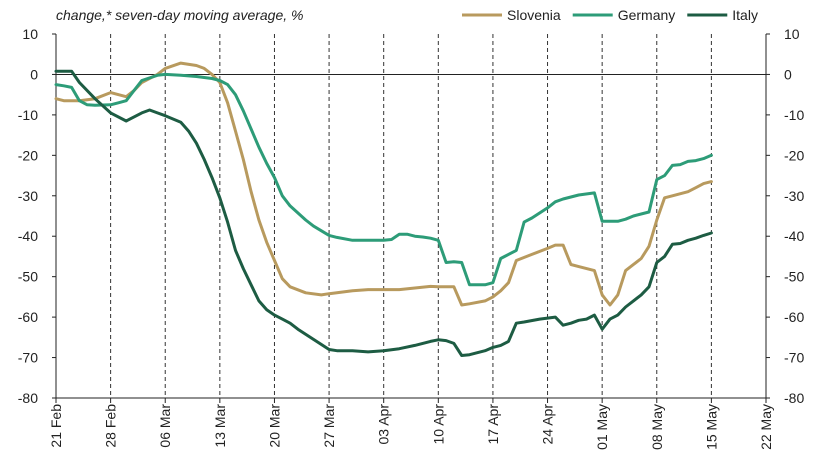 The width and height of the screenshot is (816, 466). Describe the element at coordinates (745, 15) in the screenshot. I see `legend-label-italy: Italy` at that location.